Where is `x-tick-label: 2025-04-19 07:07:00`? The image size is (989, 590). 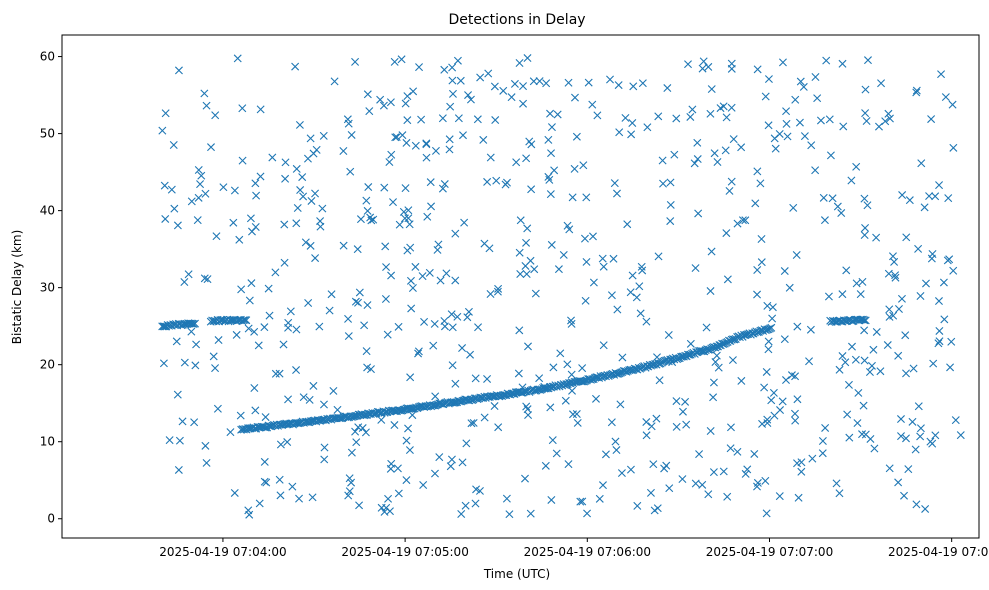
x-tick-label: 2025-04-19 07:07:00 is located at coordinates (769, 552).